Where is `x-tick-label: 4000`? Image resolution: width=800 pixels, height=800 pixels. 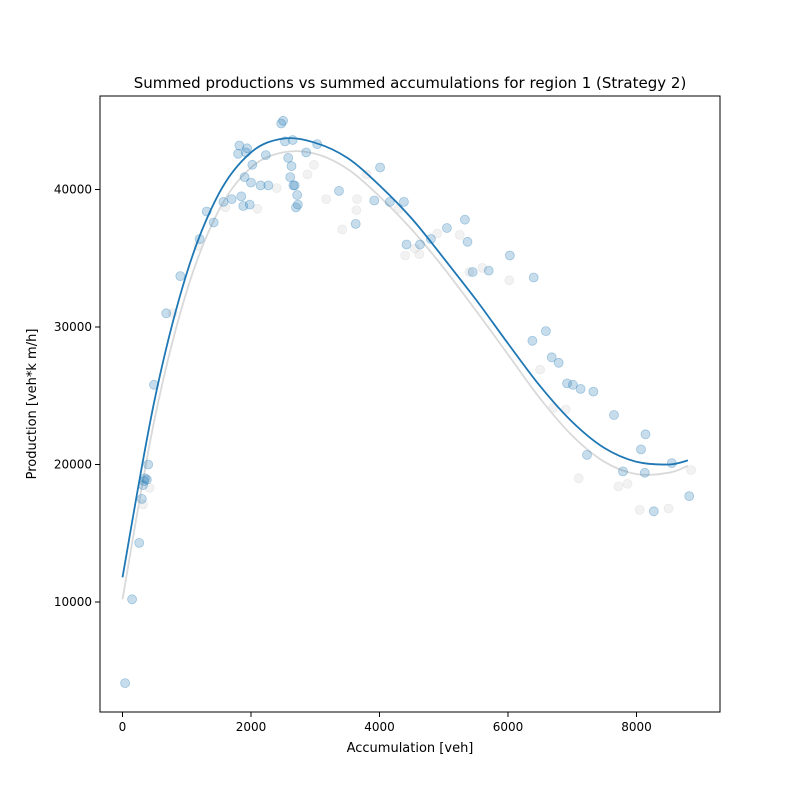 x-tick-label: 4000 is located at coordinates (379, 727).